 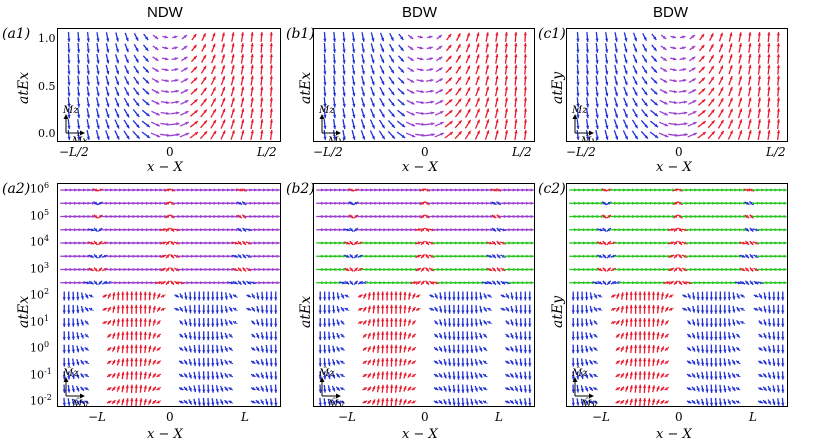 I want to click on panel-label-a1: (a1), so click(x=16, y=34).